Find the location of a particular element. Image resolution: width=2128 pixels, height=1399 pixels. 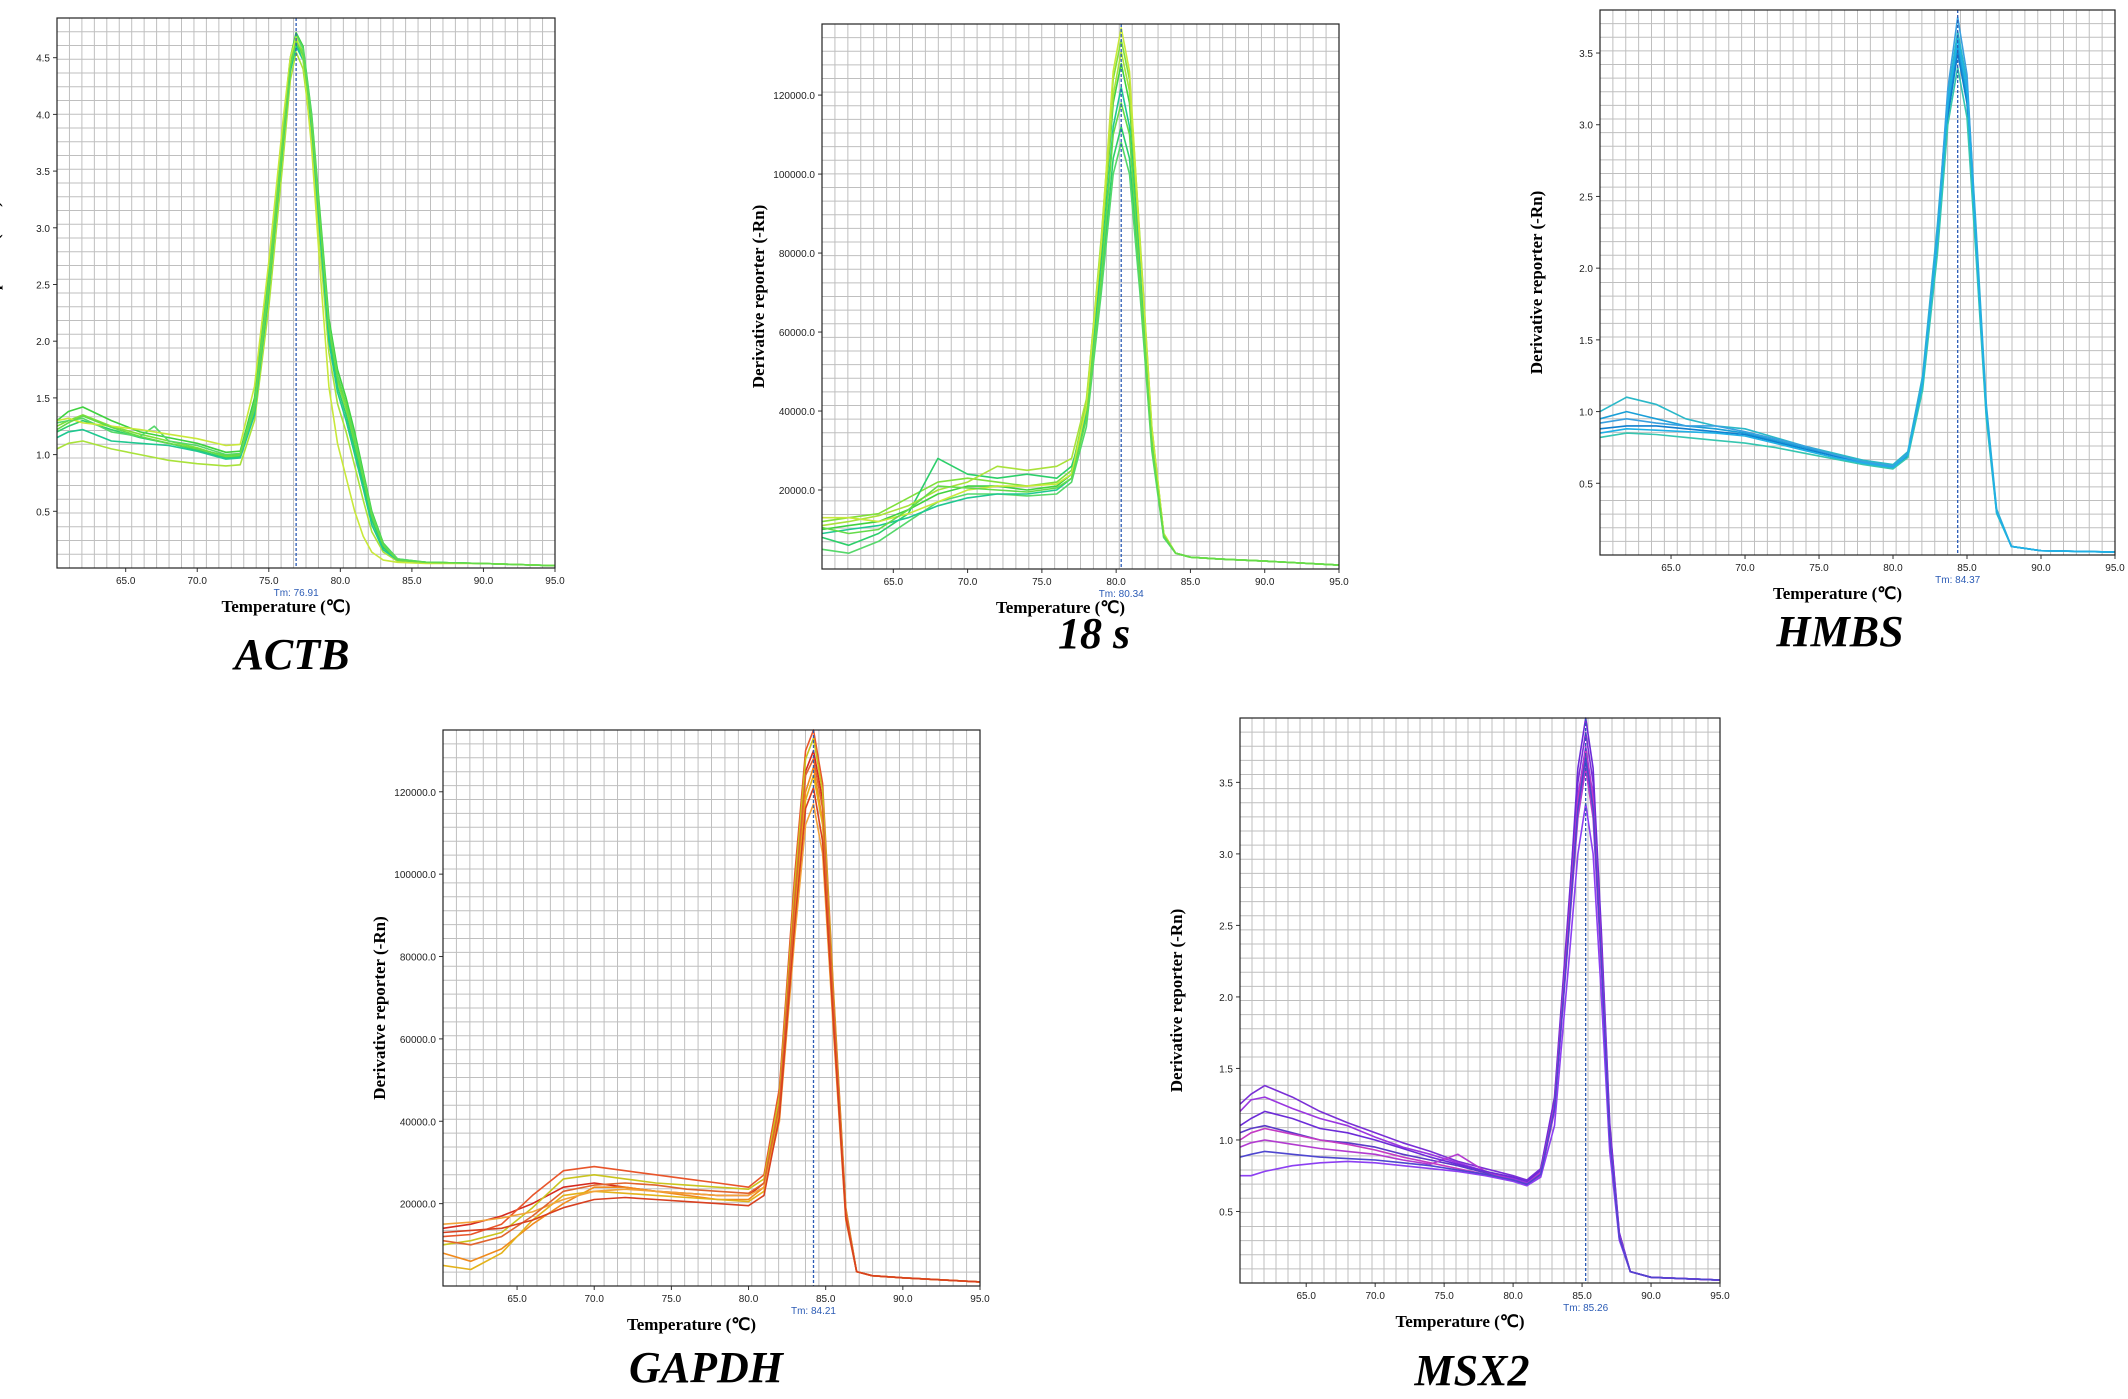

gene-title: HMBS is located at coordinates (1839, 631).